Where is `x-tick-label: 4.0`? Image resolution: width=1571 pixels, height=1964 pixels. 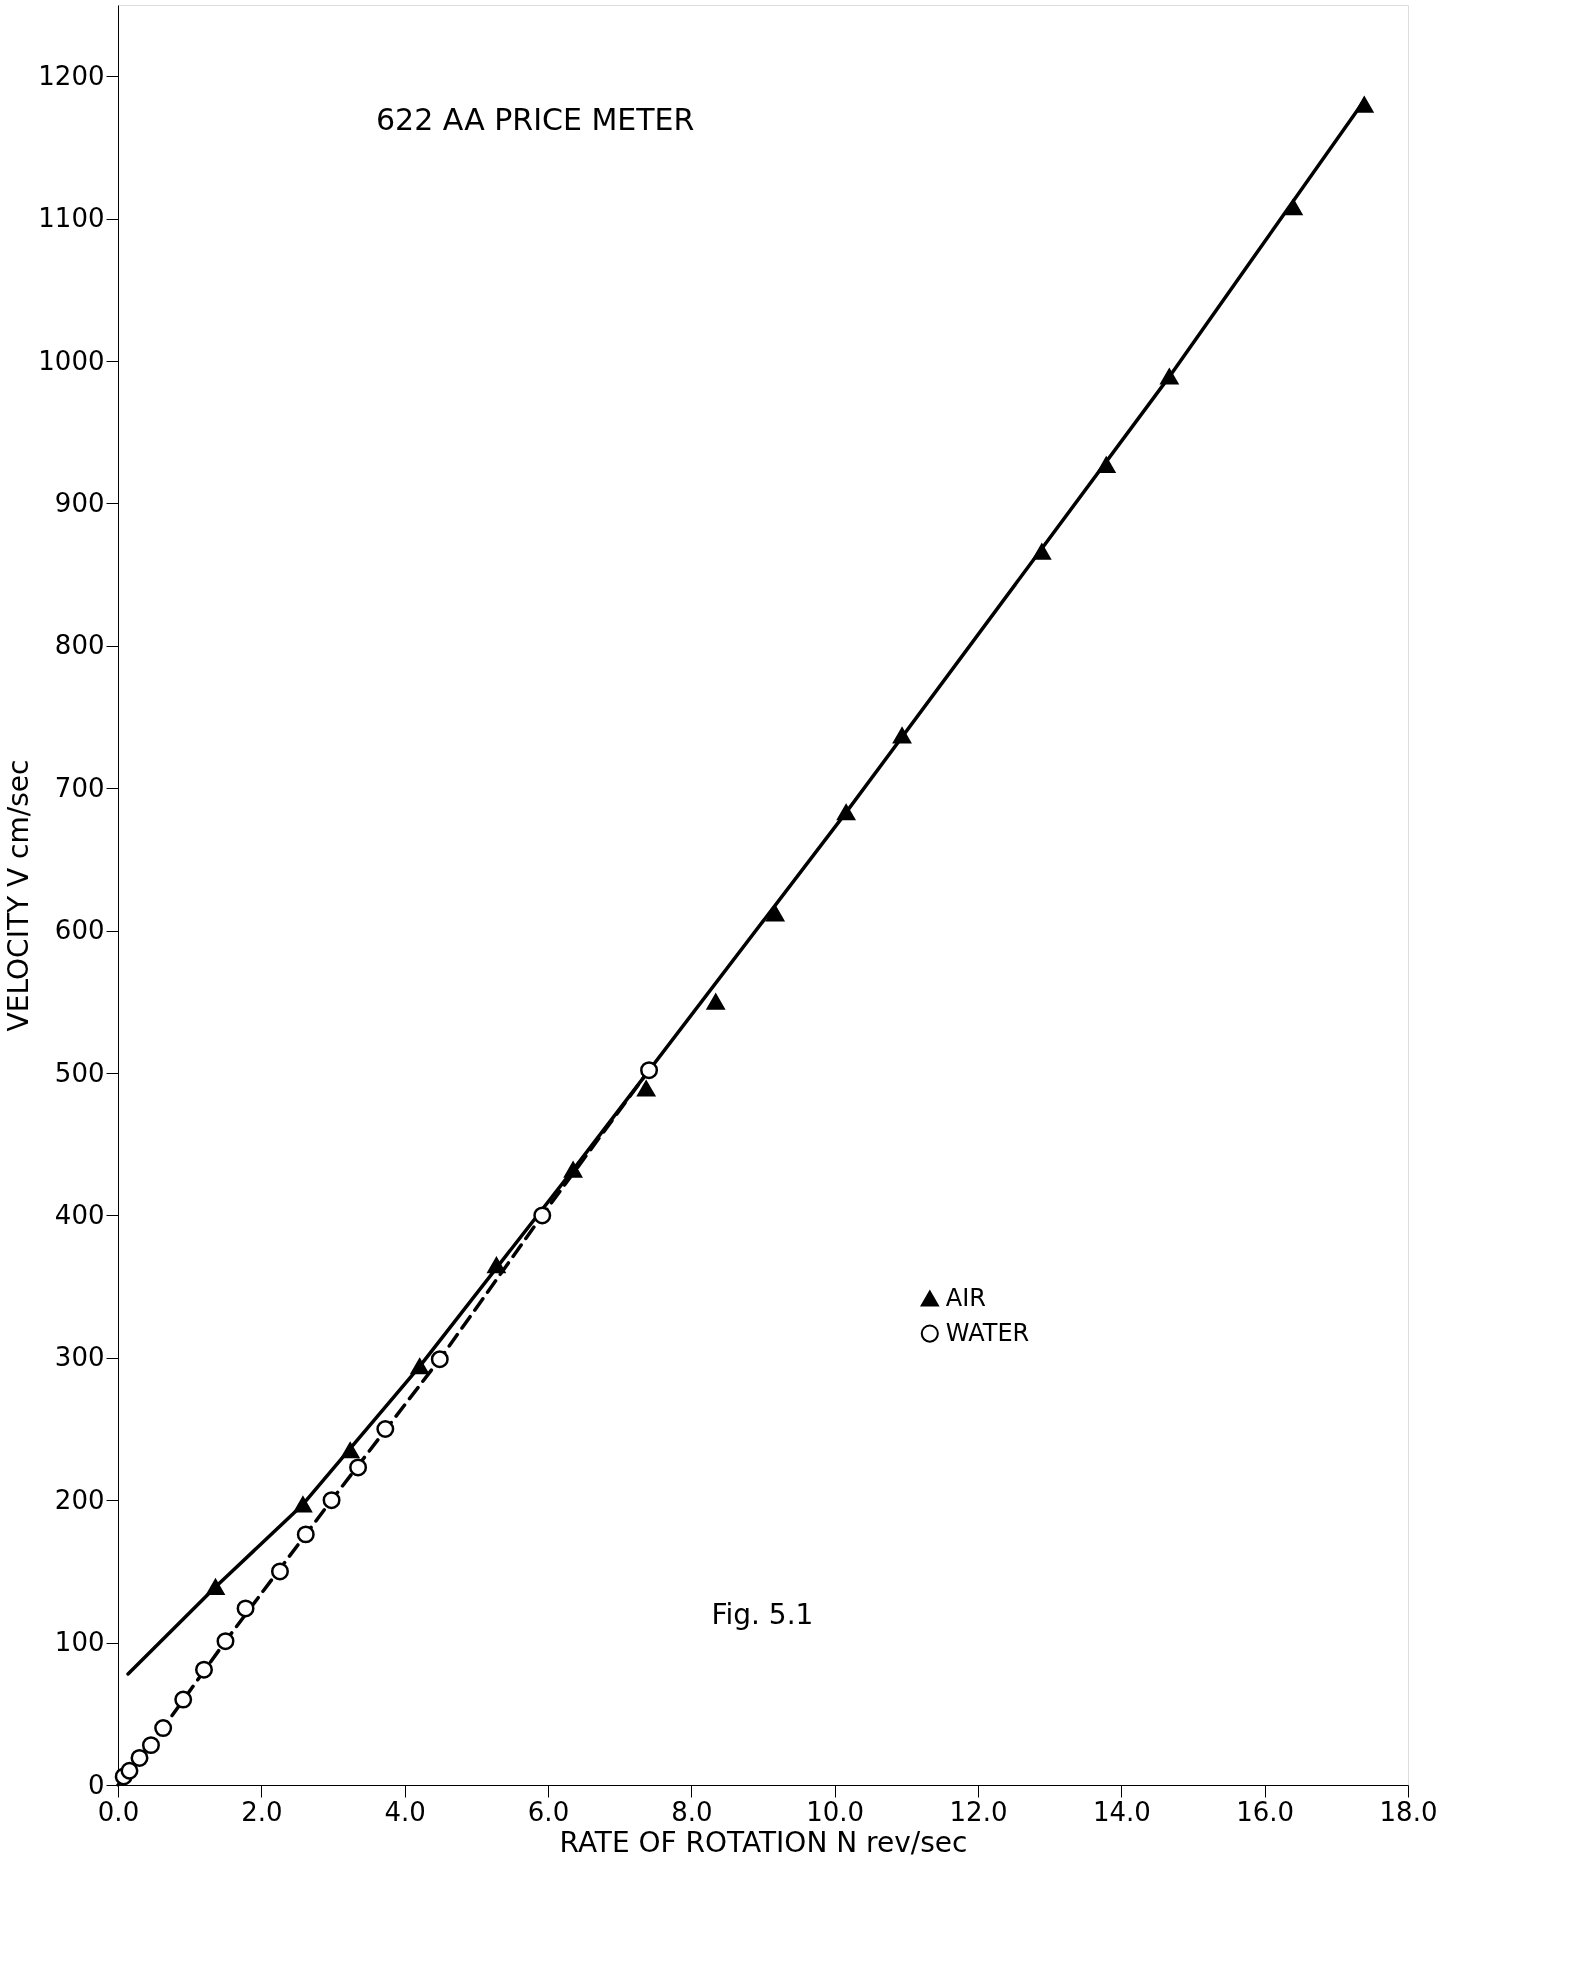
x-tick-label: 4.0 is located at coordinates (405, 1811).